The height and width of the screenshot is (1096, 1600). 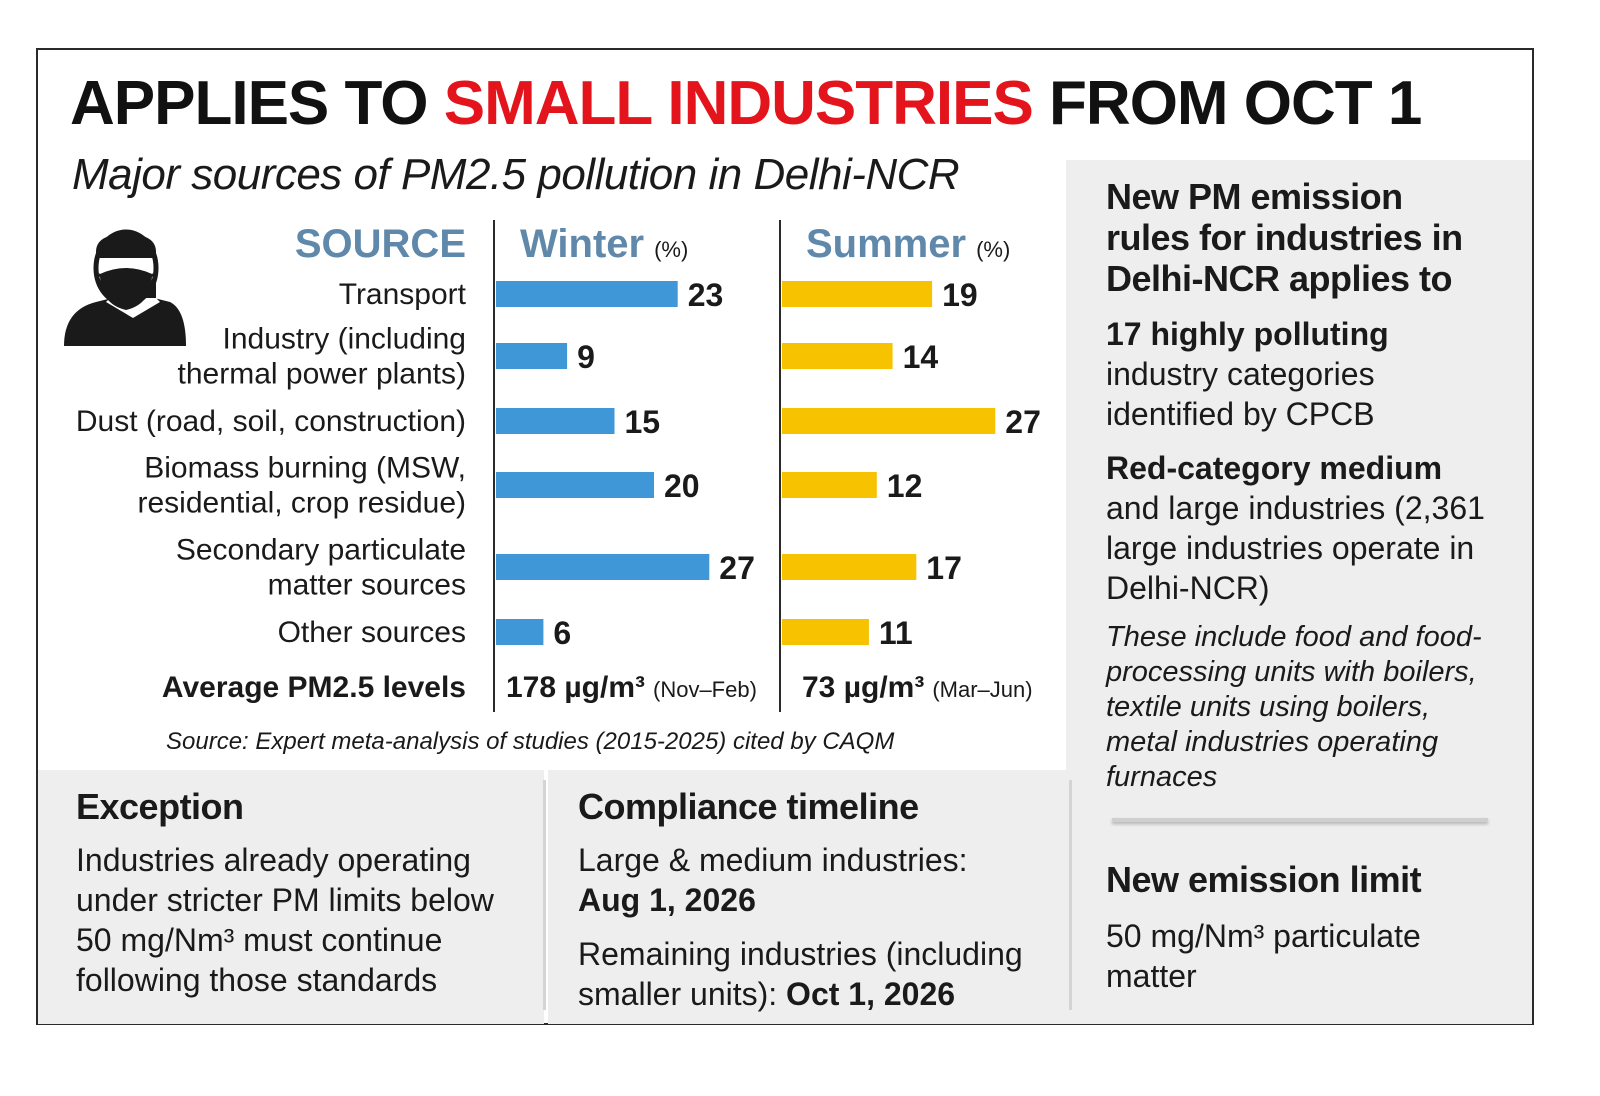 I want to click on average-label: Average PM2.5 levels, so click(x=314, y=687).